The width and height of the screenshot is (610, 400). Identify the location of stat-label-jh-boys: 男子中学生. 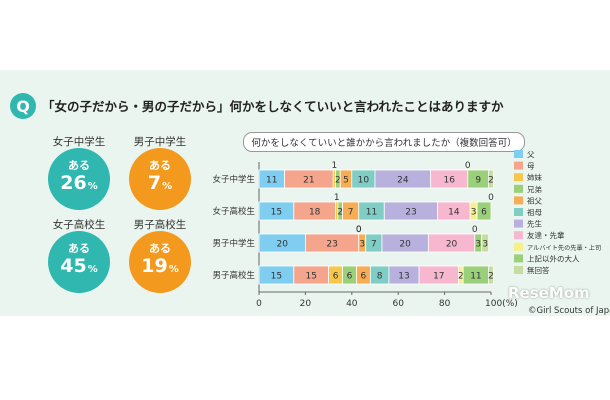
(160, 142).